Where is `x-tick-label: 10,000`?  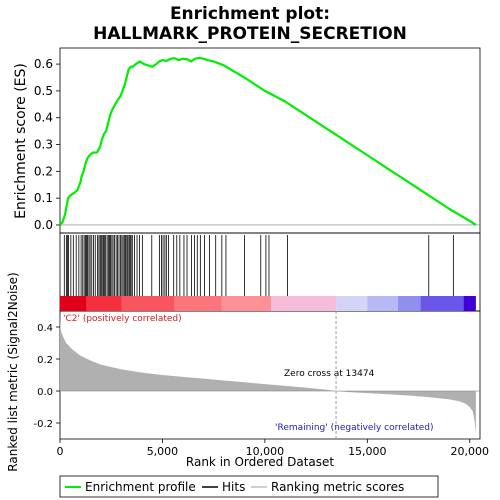 x-tick-label: 10,000 is located at coordinates (265, 451).